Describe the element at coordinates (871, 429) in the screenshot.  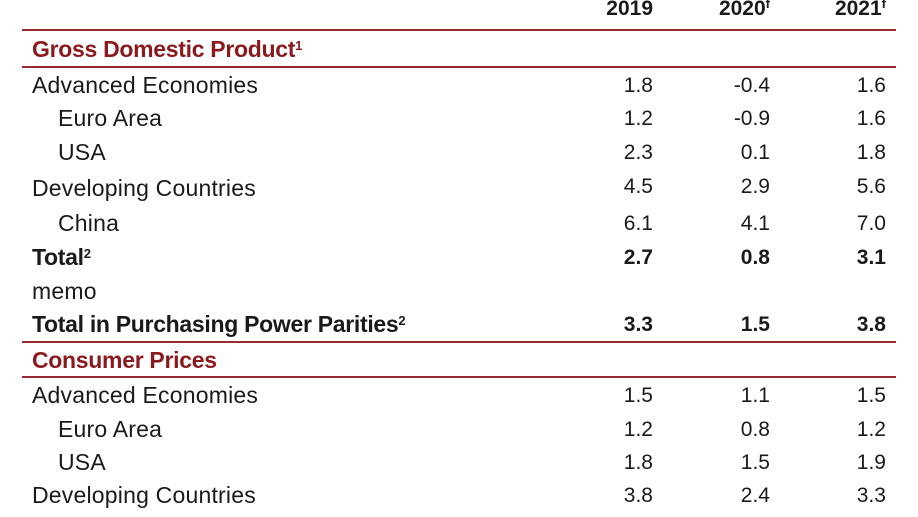
I see `value-2021: 1.2` at that location.